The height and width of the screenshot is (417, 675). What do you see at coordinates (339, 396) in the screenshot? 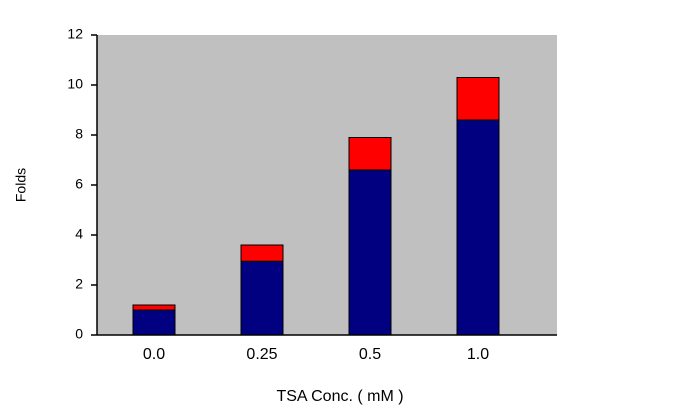
I see `x-axis-label: TSA Conc. ( mM )` at bounding box center [339, 396].